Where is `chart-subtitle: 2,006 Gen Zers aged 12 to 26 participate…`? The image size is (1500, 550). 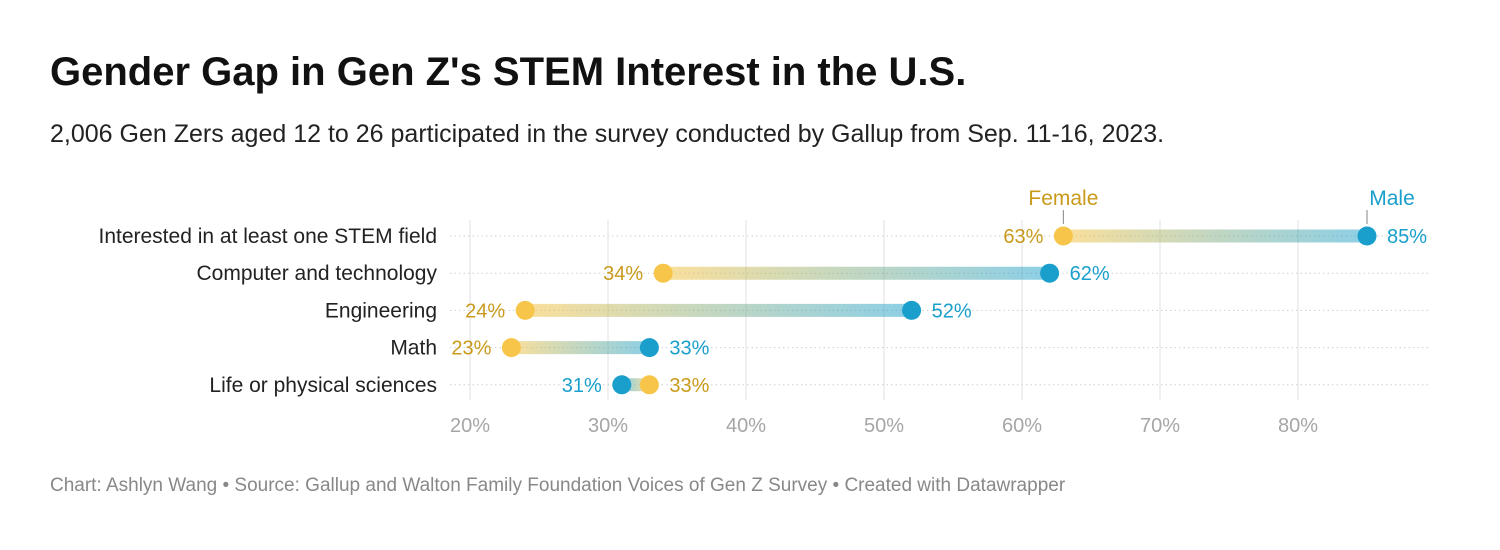
chart-subtitle: 2,006 Gen Zers aged 12 to 26 participate… is located at coordinates (607, 134).